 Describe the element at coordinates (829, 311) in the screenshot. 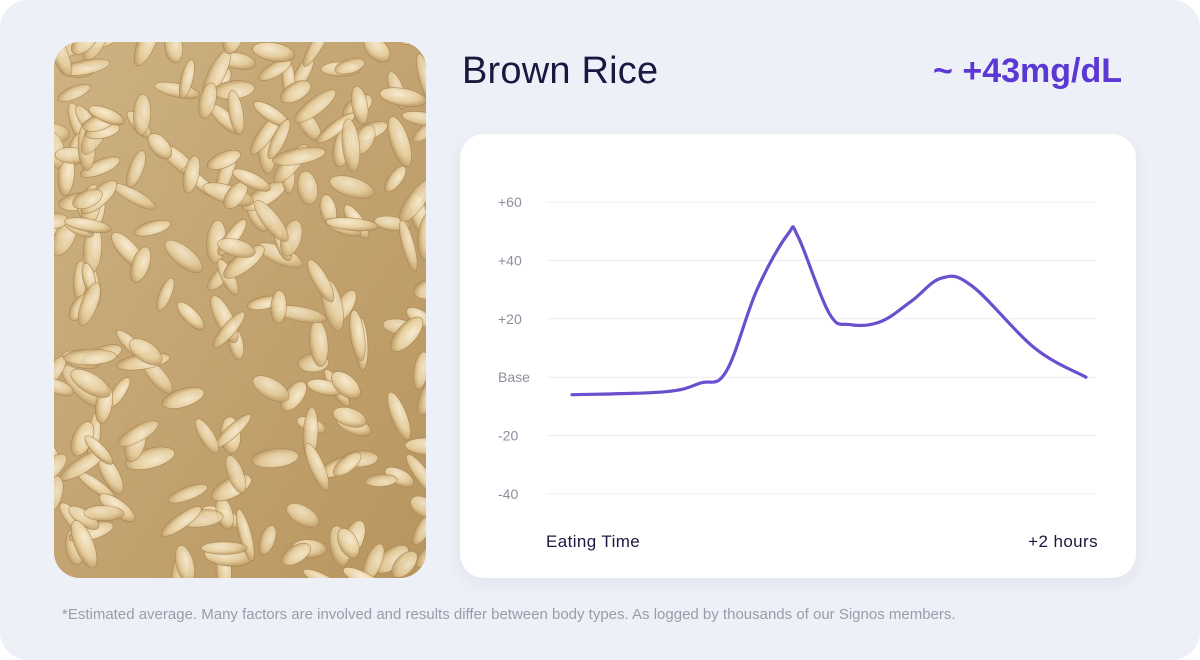

I see `glucose-series-line` at that location.